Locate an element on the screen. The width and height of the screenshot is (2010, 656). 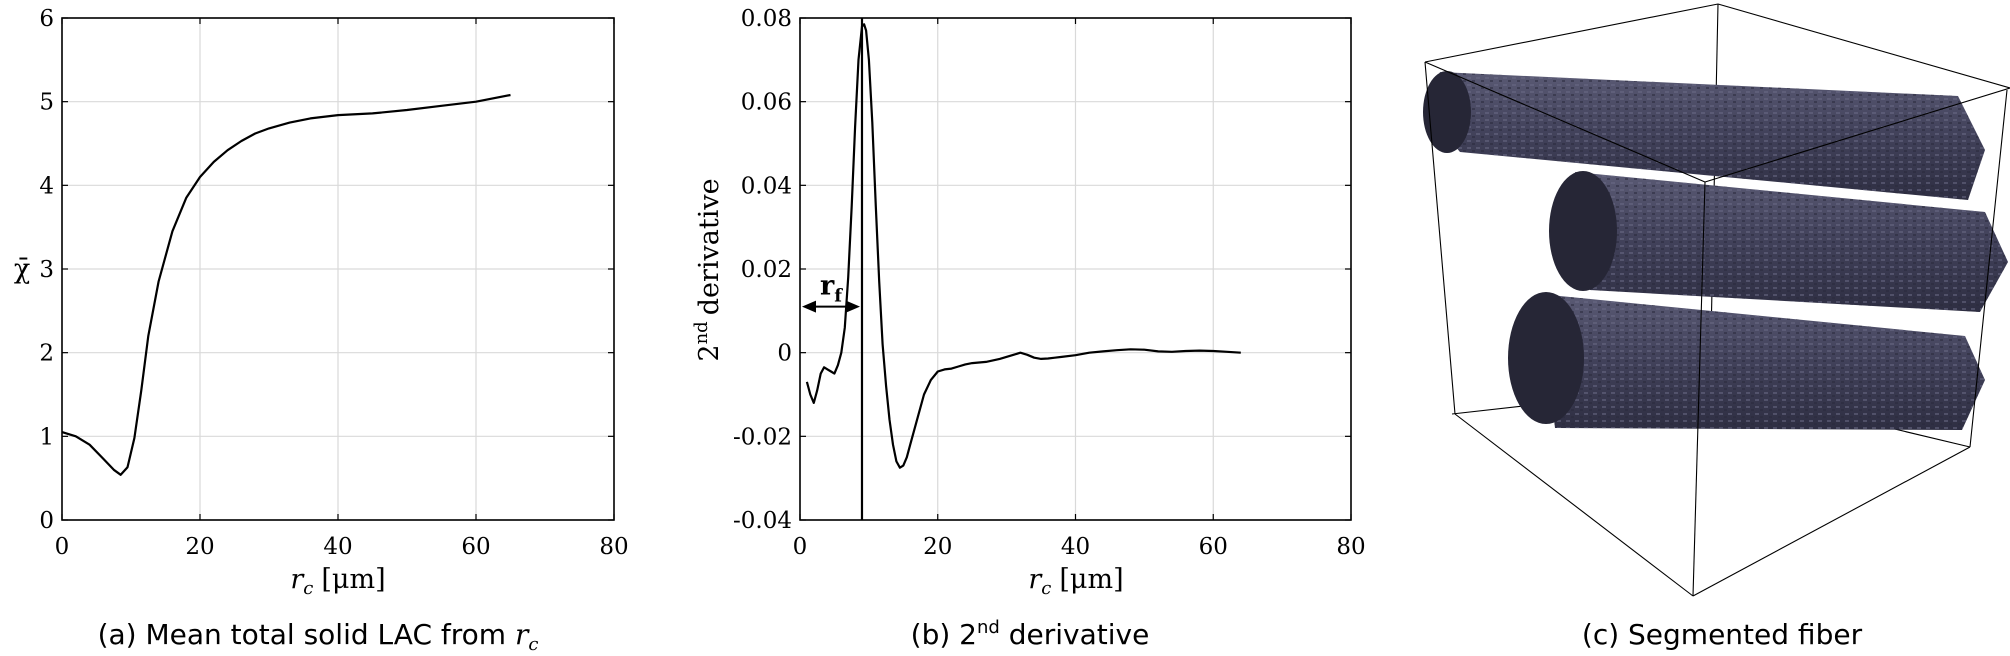
y-tick-label: 4 is located at coordinates (46, 186).